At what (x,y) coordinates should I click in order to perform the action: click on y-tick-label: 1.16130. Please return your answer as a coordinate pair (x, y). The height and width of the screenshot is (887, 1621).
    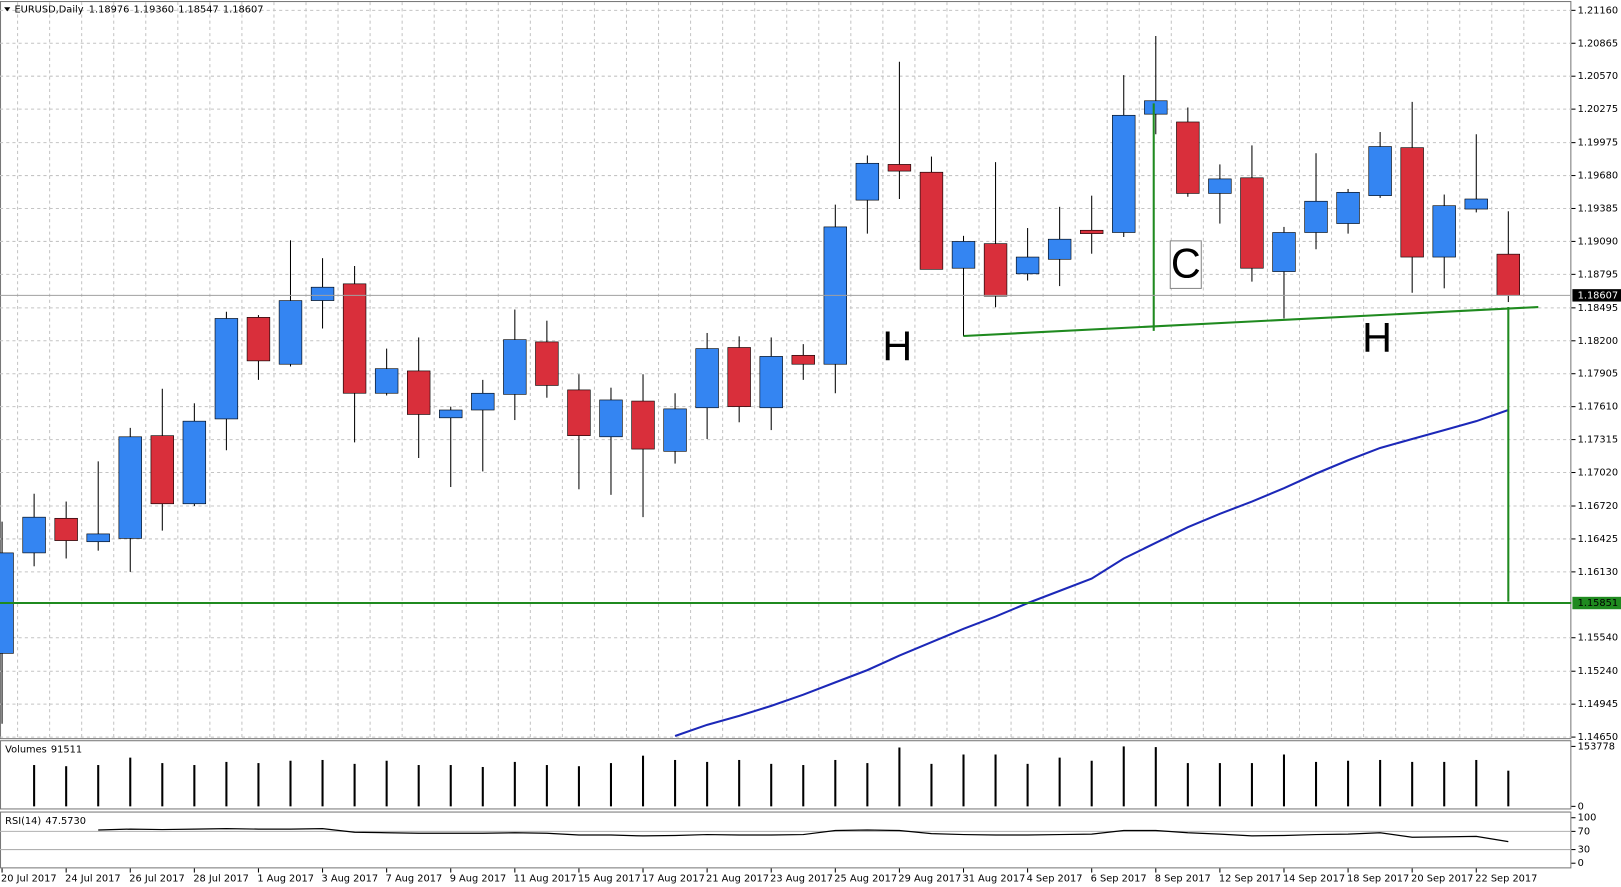
    Looking at the image, I should click on (1598, 572).